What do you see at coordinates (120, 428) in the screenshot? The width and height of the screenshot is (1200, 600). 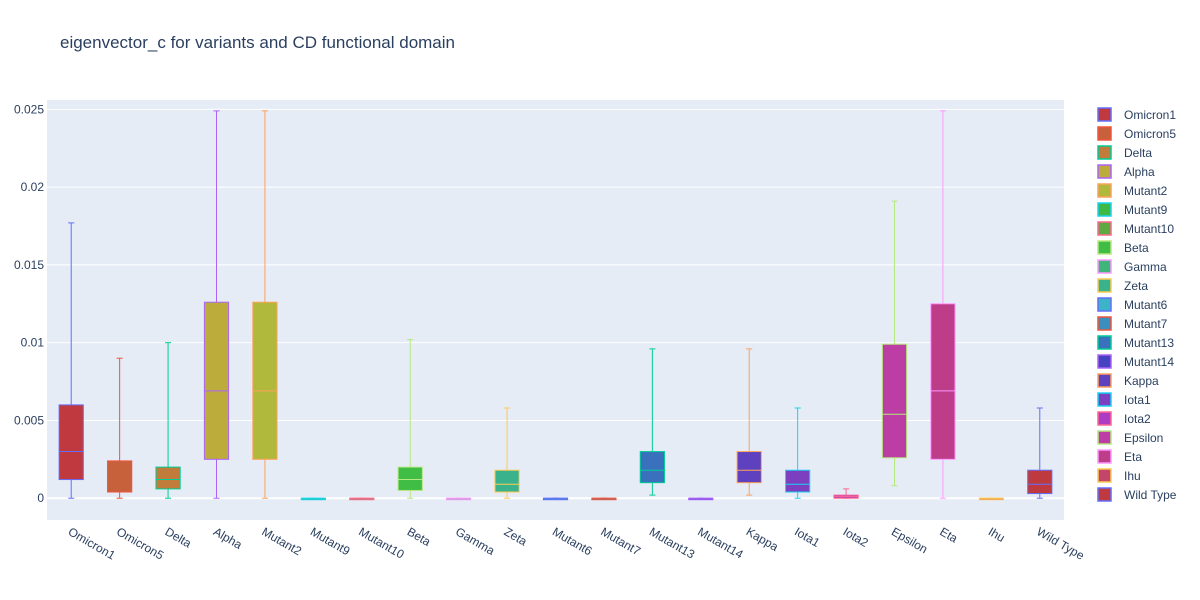 I see `box-omicron5` at bounding box center [120, 428].